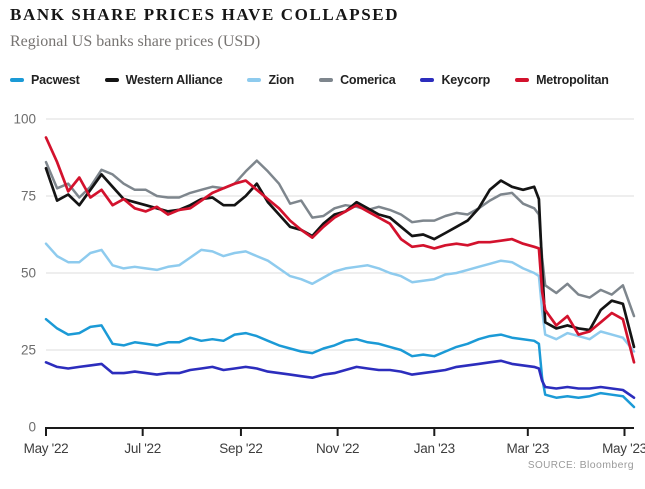 The width and height of the screenshot is (645, 489). What do you see at coordinates (572, 80) in the screenshot?
I see `legend-label: Metropolitan` at bounding box center [572, 80].